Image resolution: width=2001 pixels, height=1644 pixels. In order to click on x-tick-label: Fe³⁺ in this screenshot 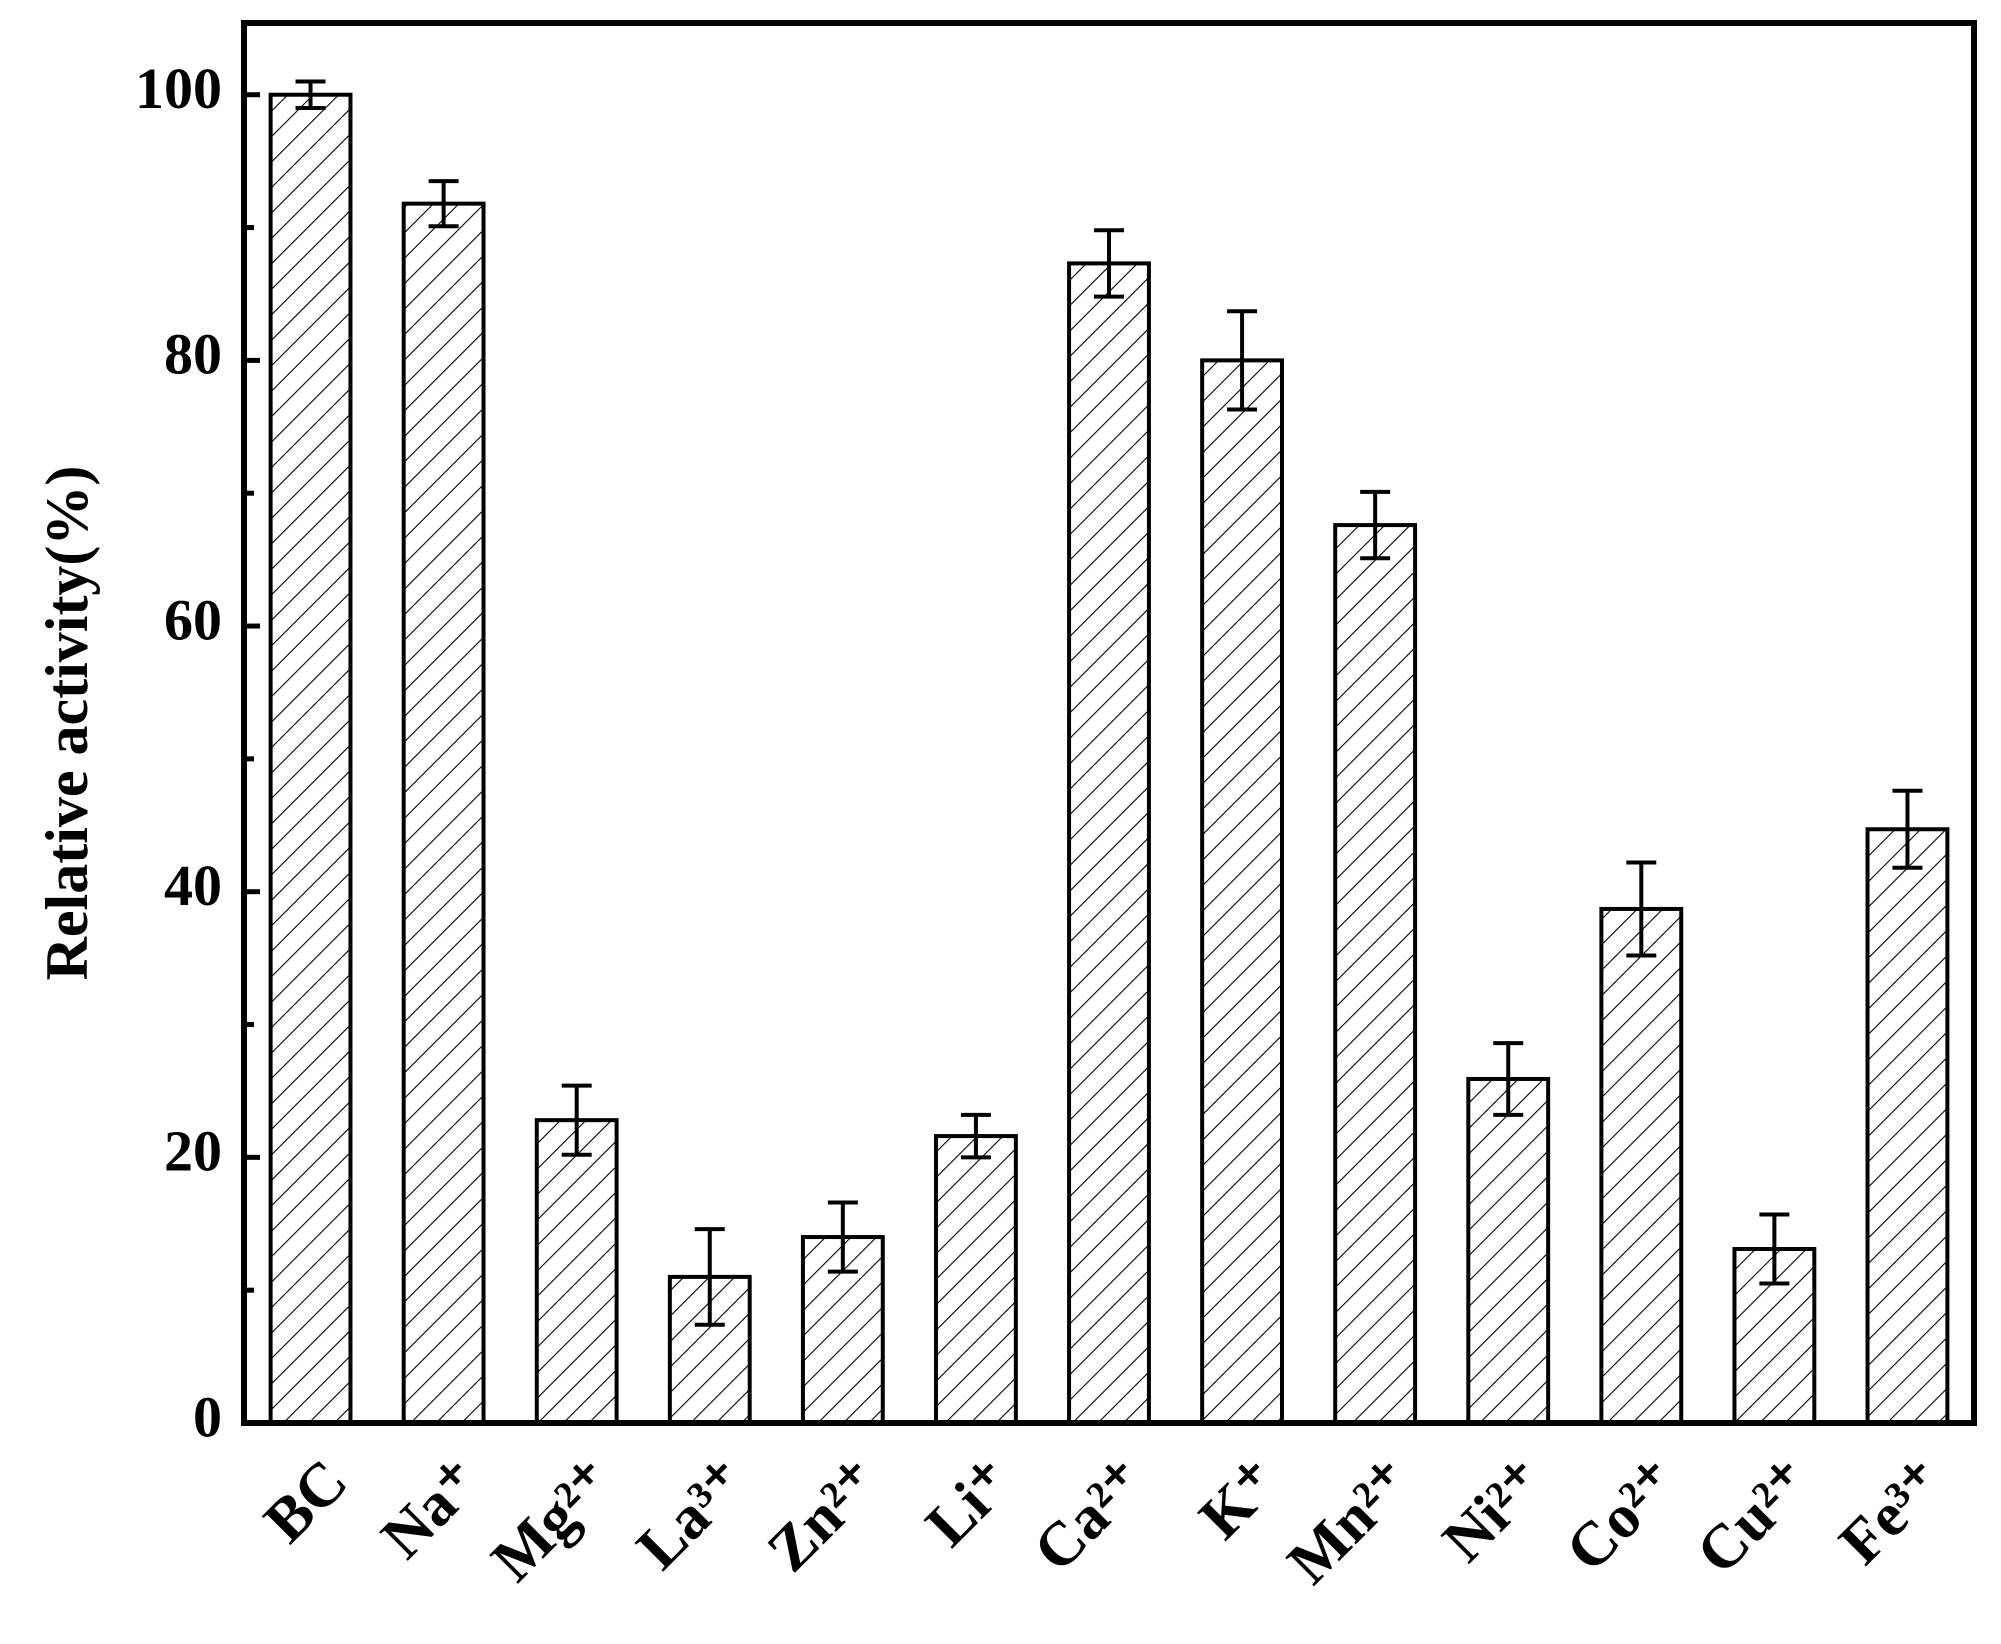, I will do `click(1892, 1512)`.